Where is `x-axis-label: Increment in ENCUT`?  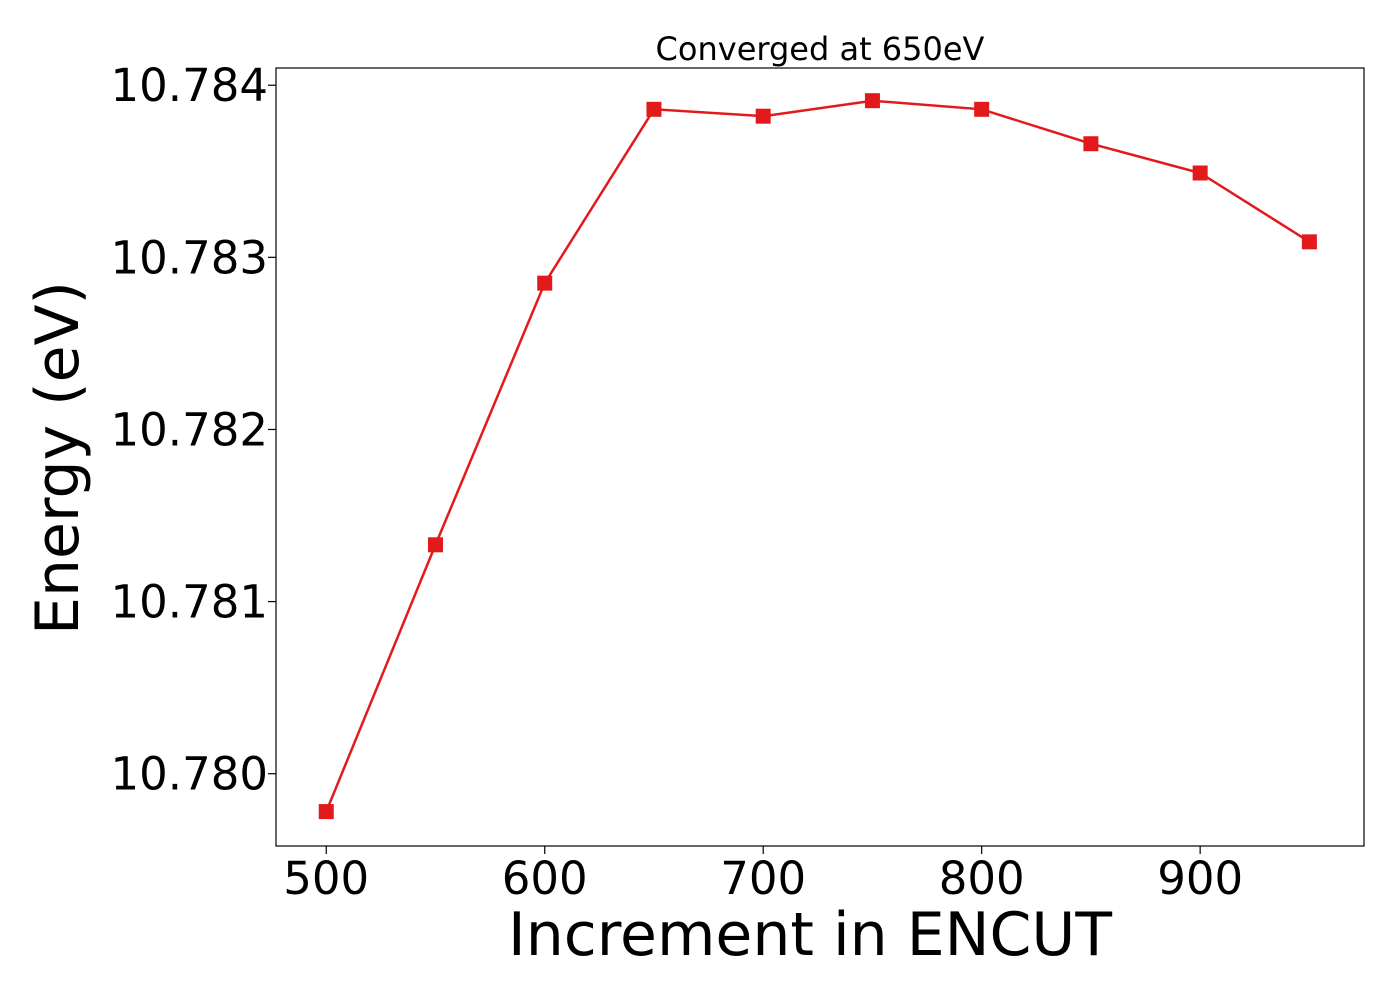 x-axis-label: Increment in ENCUT is located at coordinates (810, 935).